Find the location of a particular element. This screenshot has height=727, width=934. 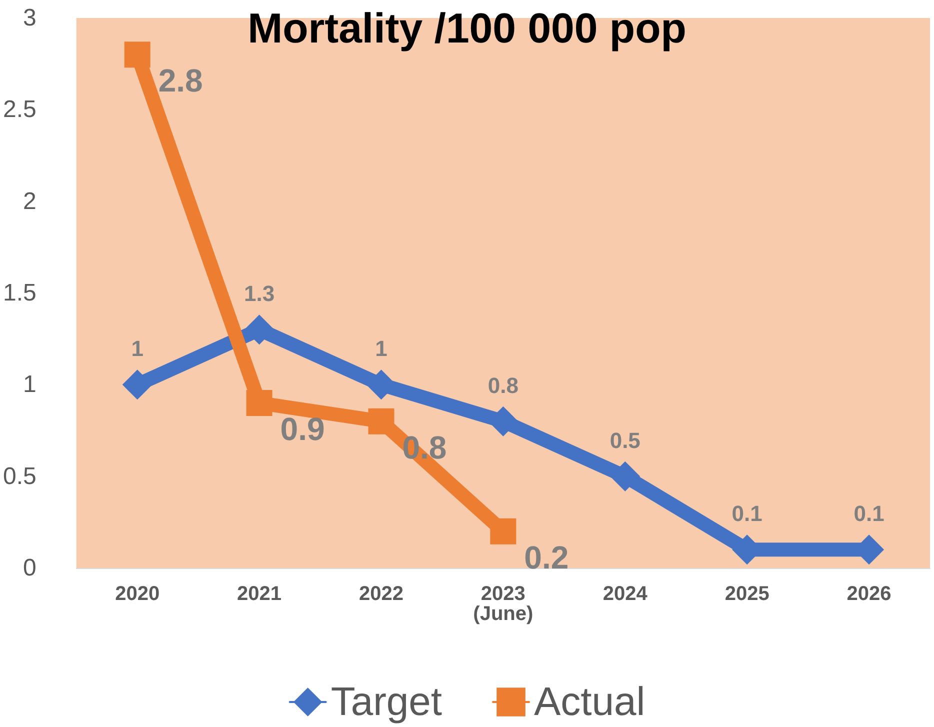

x-tick-label: 2020 is located at coordinates (137, 594).